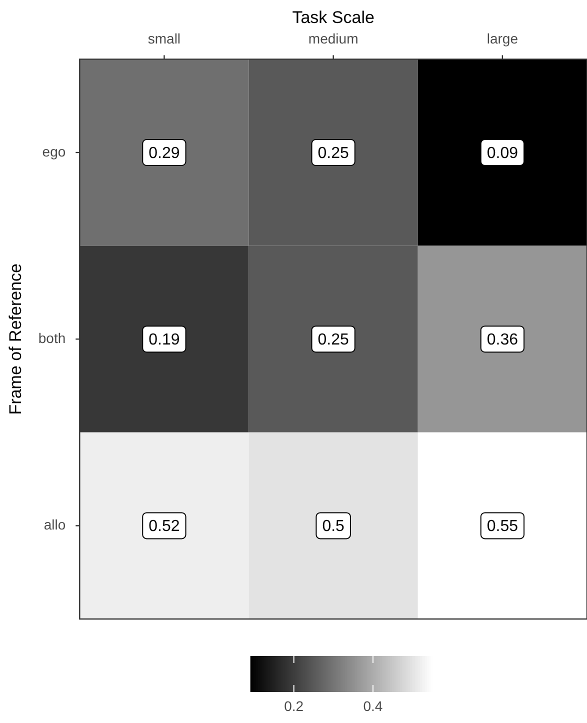 Image resolution: width=587 pixels, height=723 pixels. What do you see at coordinates (333, 38) in the screenshot?
I see `x-tick-label: medium` at bounding box center [333, 38].